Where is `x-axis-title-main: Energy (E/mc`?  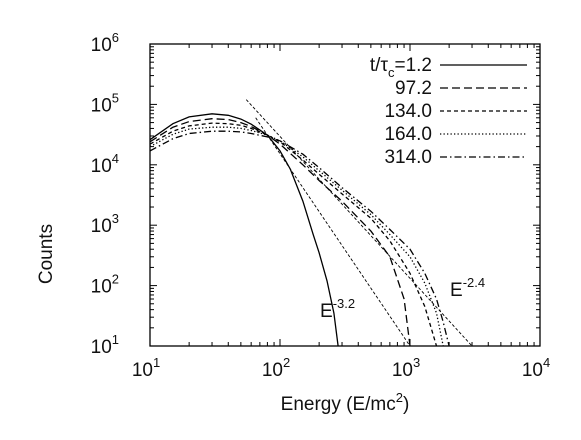
x-axis-title-main: Energy (E/mc is located at coordinates (338, 404).